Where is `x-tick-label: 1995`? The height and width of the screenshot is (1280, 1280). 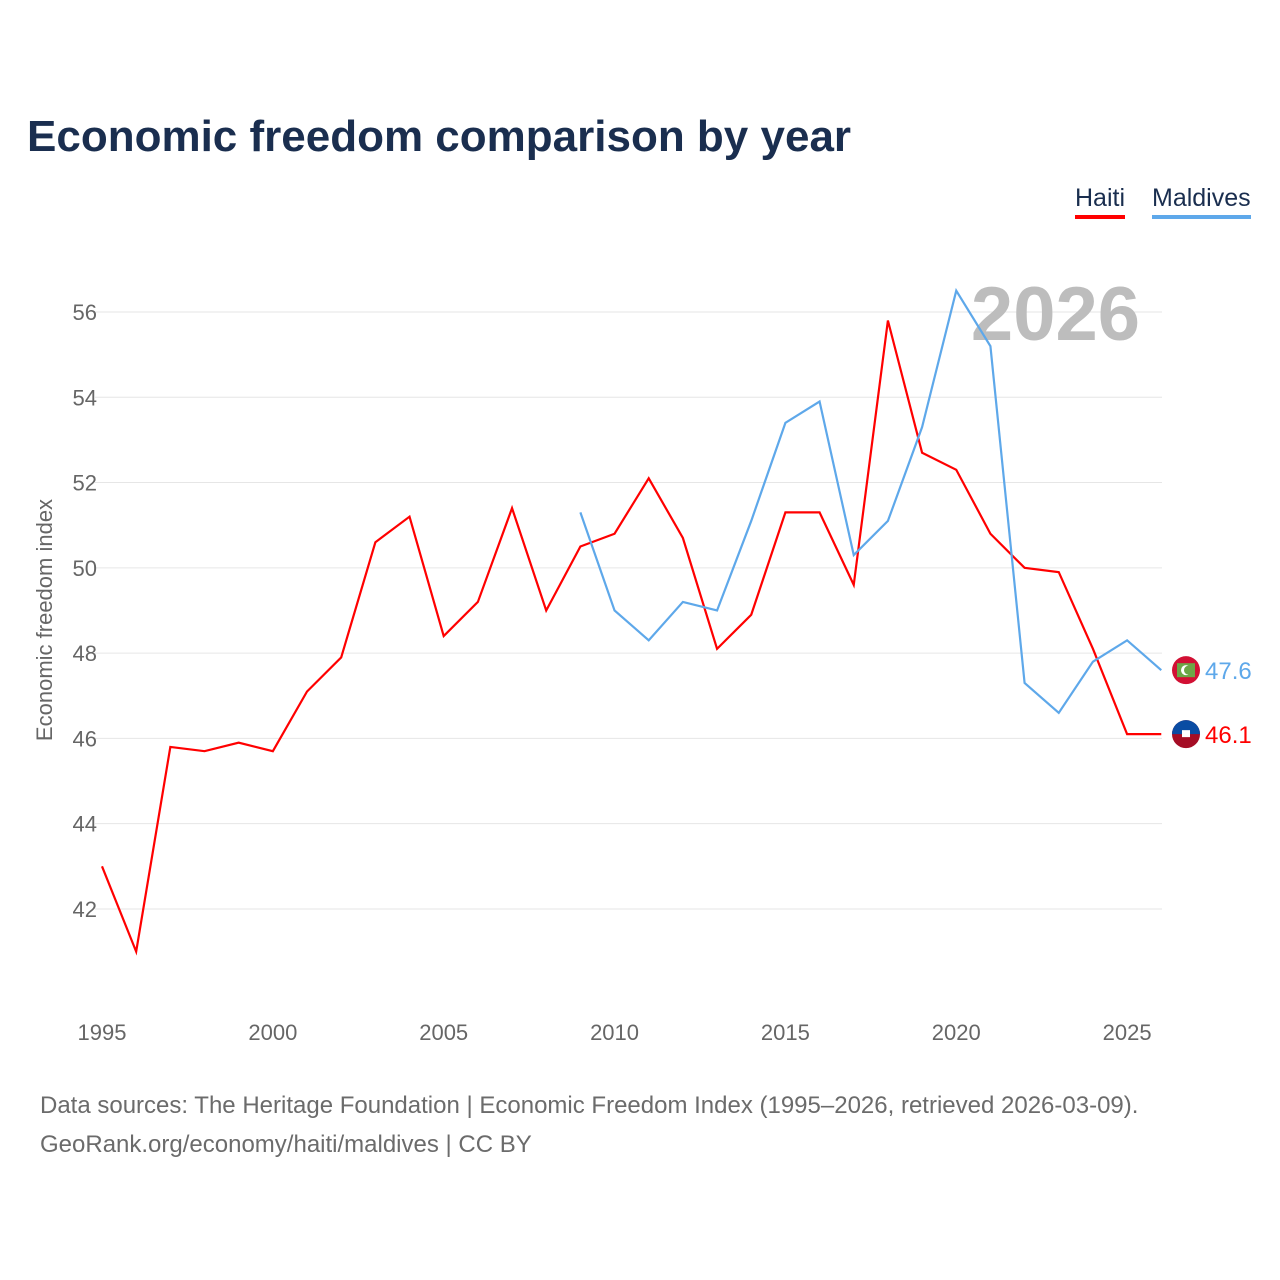
x-tick-label: 1995 is located at coordinates (102, 1032).